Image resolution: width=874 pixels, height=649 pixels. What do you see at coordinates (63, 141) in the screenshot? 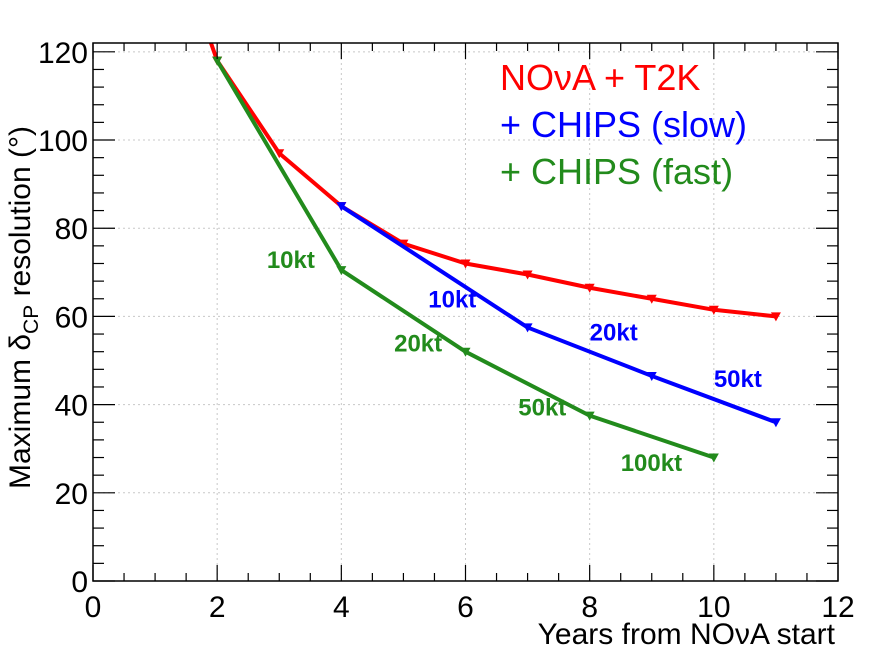
I see `y-tick-label: 100` at bounding box center [63, 141].